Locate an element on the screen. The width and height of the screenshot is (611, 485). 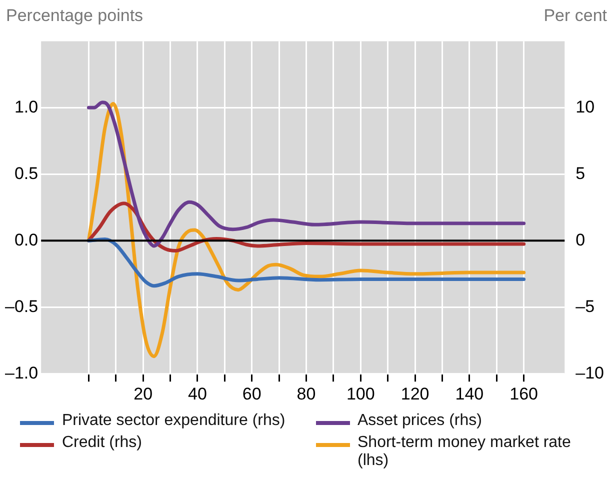
x-tick-label: 100 is located at coordinates (360, 394).